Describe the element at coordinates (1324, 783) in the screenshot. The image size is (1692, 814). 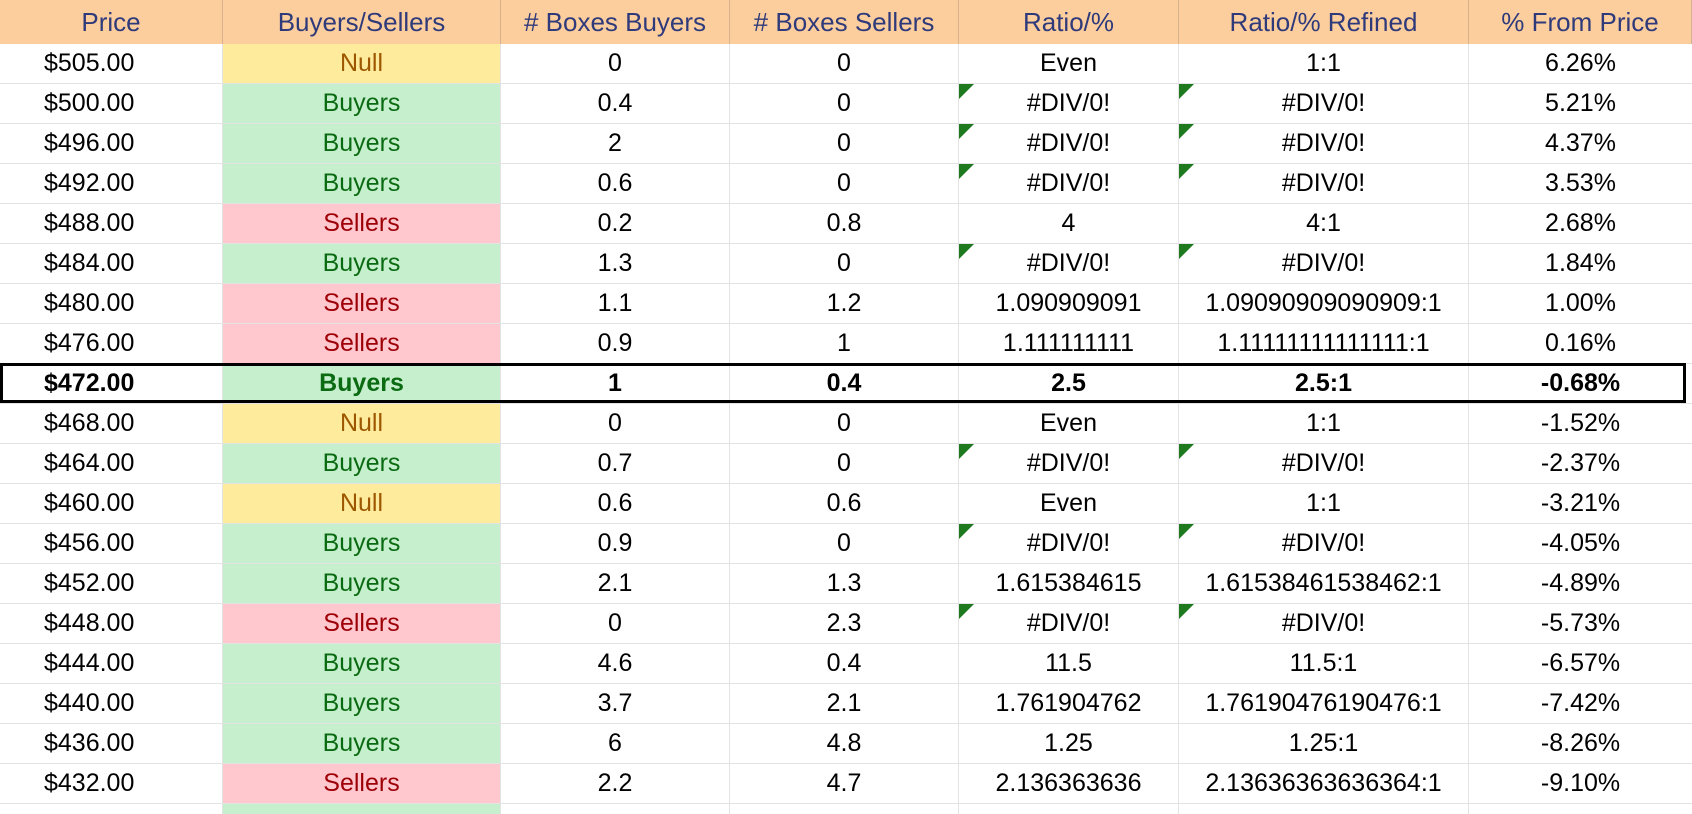
I see `ratio-refined-cell: 2.13636363636364:1` at that location.